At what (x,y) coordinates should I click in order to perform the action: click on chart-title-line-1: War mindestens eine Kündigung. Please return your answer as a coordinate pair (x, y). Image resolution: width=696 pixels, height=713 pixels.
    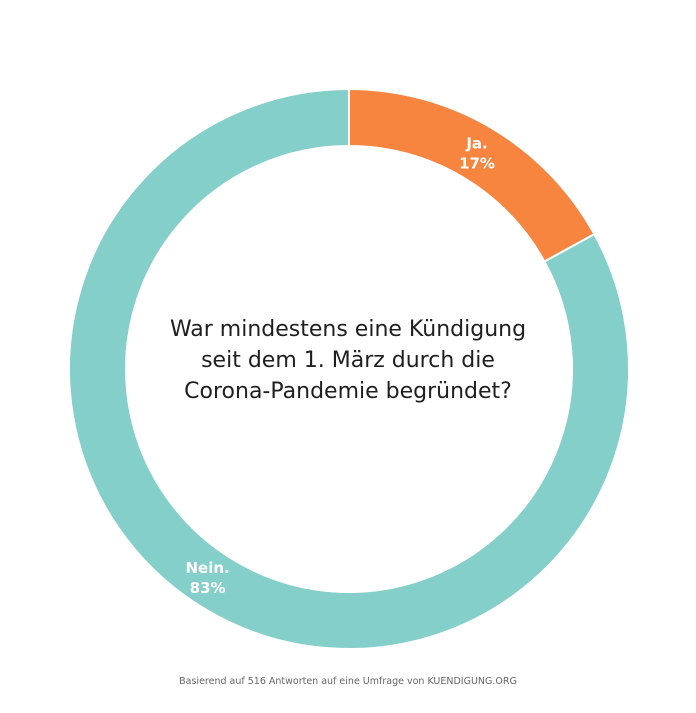
    Looking at the image, I should click on (348, 329).